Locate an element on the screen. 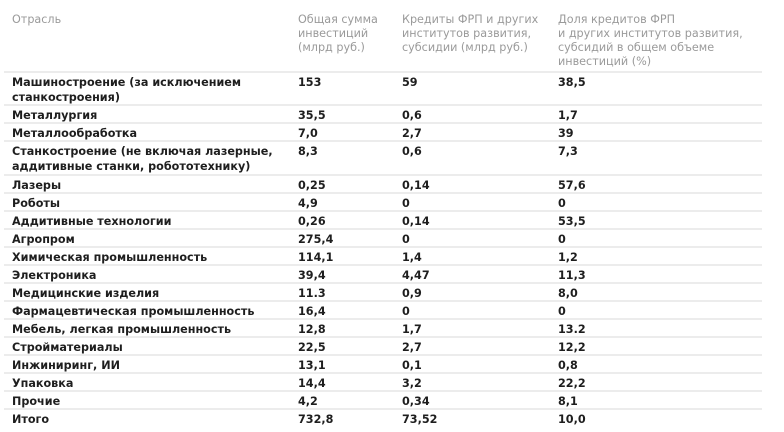 This screenshot has width=784, height=432. total-cell: 4,9 is located at coordinates (308, 203).